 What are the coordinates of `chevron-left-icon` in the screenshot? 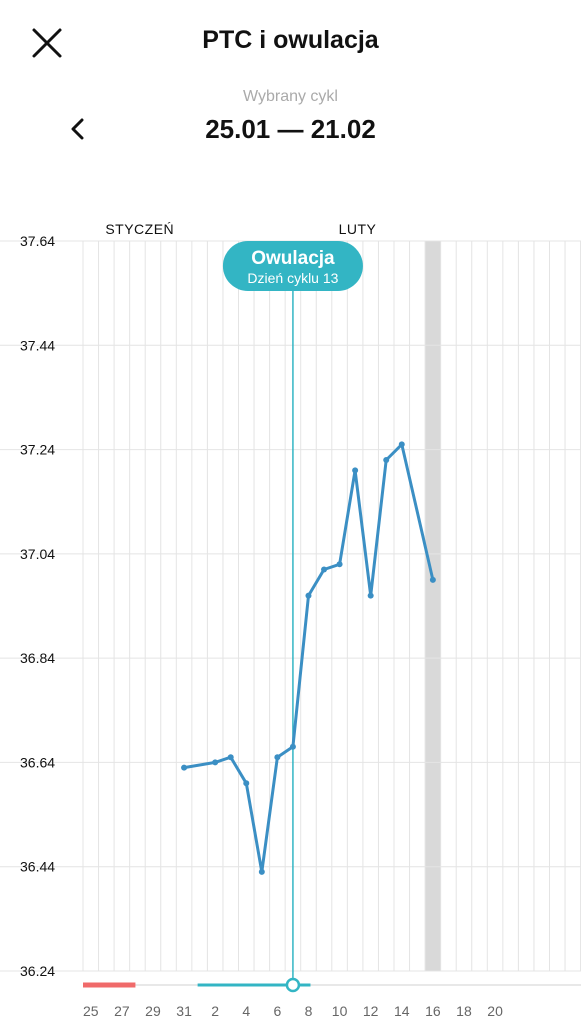 It's located at (77, 129).